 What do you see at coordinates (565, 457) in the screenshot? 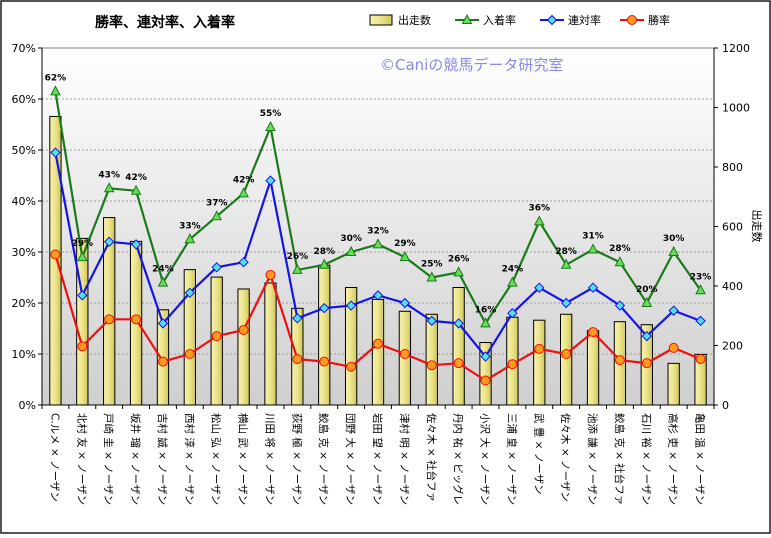
I see `x-tick-label: 佐々木 × ノーザン` at bounding box center [565, 457].